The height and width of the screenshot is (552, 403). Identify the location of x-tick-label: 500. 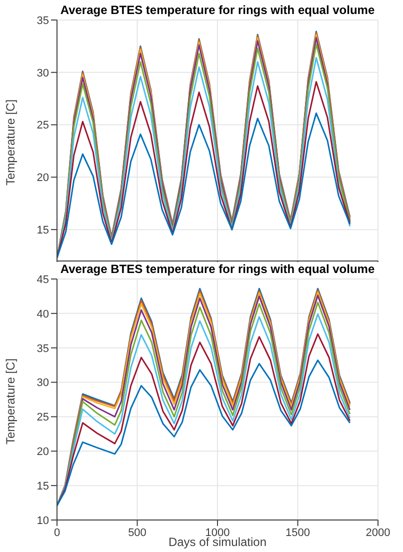
(137, 532).